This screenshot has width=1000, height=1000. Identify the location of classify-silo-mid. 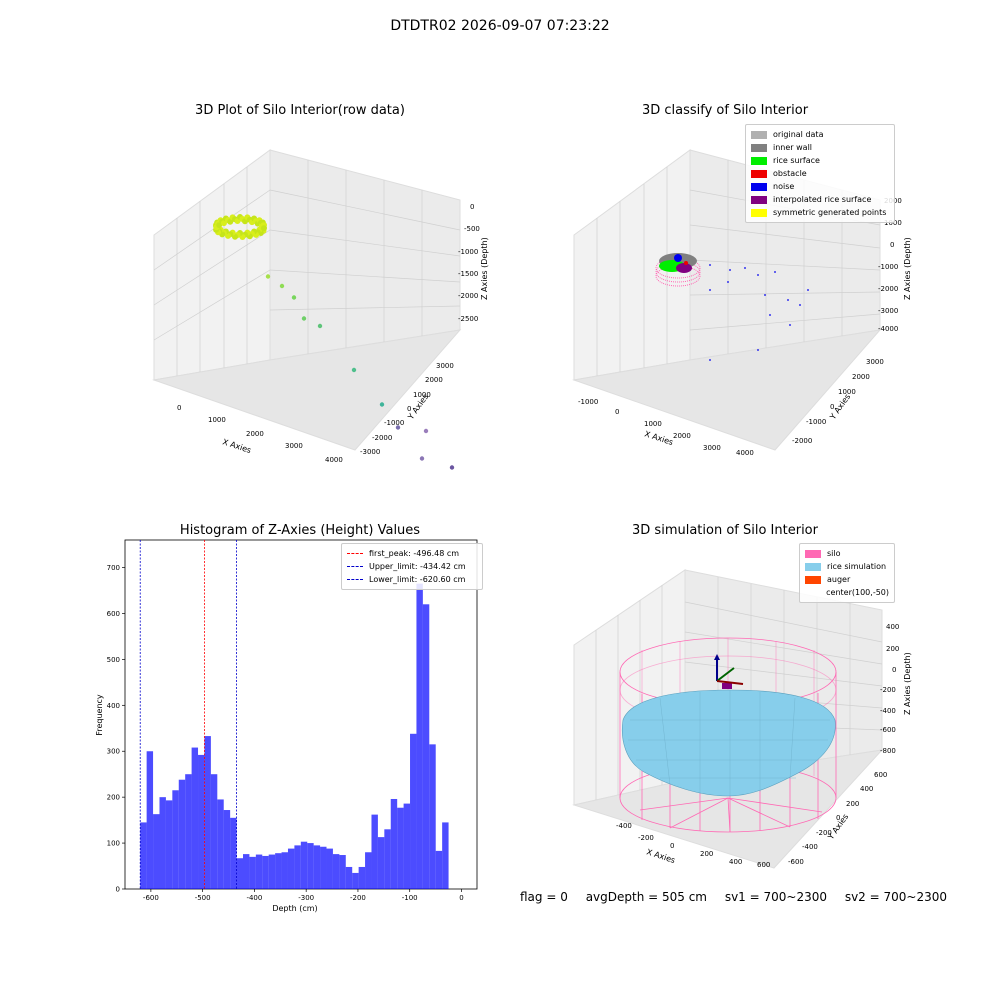
(678, 272).